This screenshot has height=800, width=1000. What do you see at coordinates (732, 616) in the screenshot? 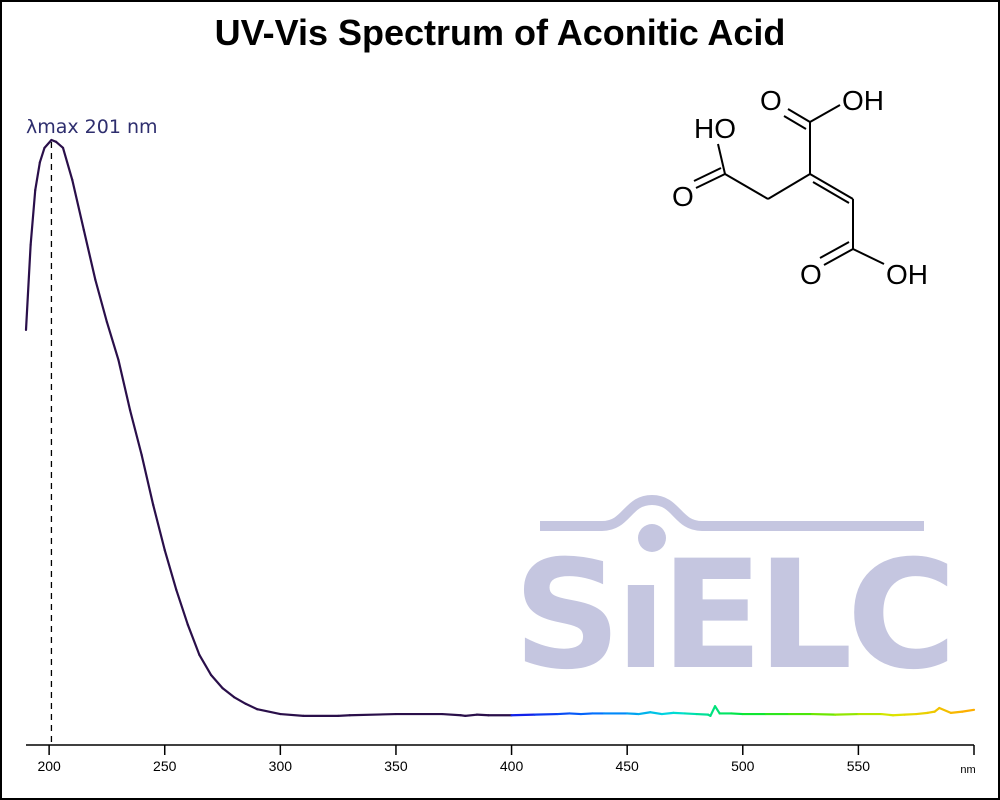
I see `logo-text: SıELC` at bounding box center [732, 616].